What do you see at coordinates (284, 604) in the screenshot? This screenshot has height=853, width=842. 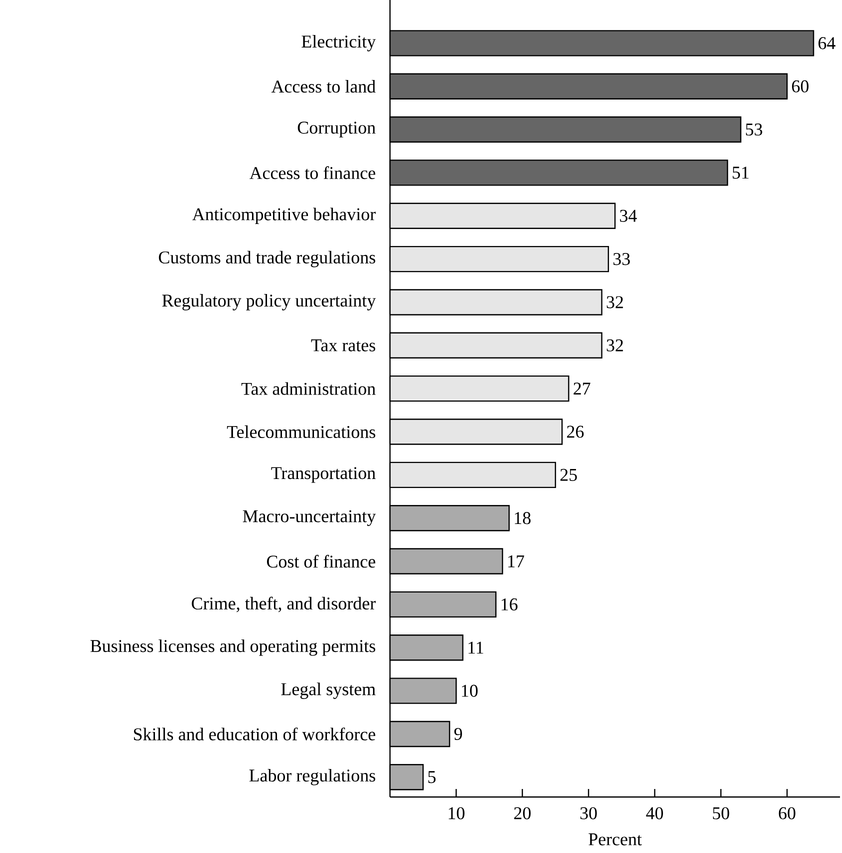 I see `y-tick-label: Crime, theft, and disorder` at bounding box center [284, 604].